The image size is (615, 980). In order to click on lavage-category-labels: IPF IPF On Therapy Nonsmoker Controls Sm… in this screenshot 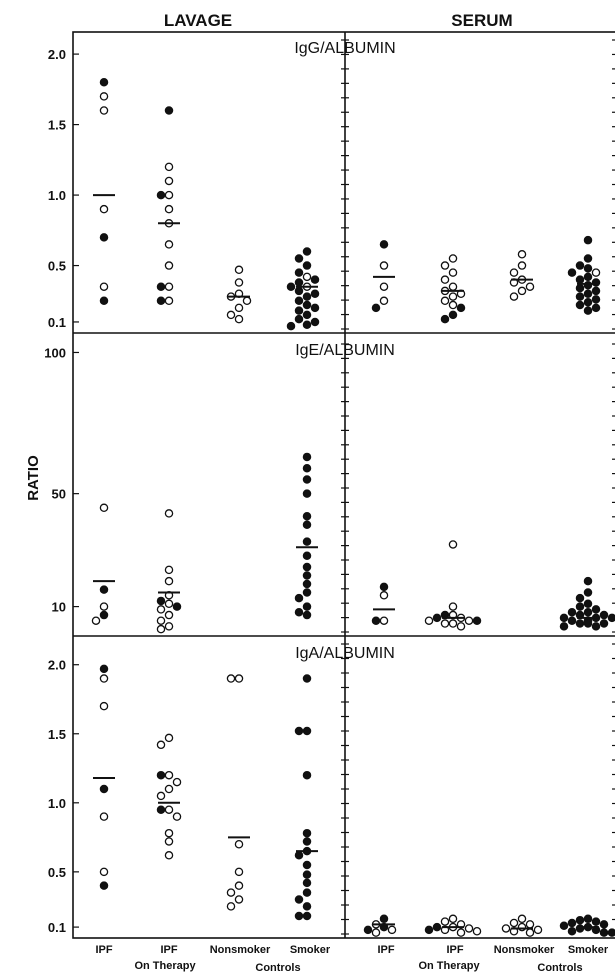, I will do `click(212, 959)`.